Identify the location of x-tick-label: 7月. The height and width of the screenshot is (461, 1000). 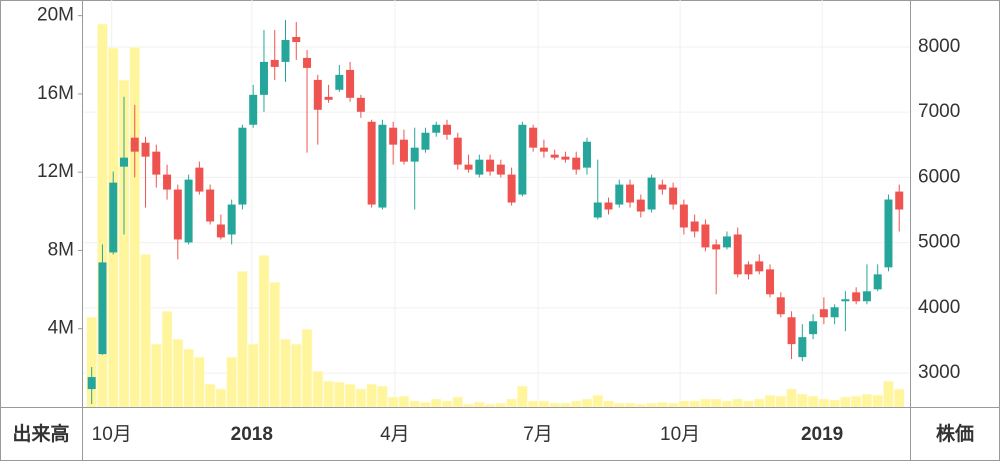
(538, 434).